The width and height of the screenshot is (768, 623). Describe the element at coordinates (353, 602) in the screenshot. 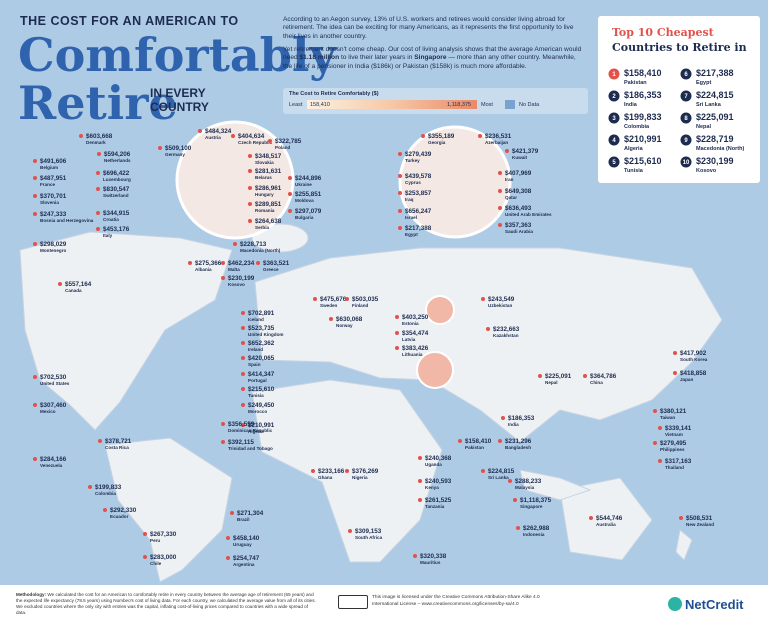

I see `cc-badge` at that location.